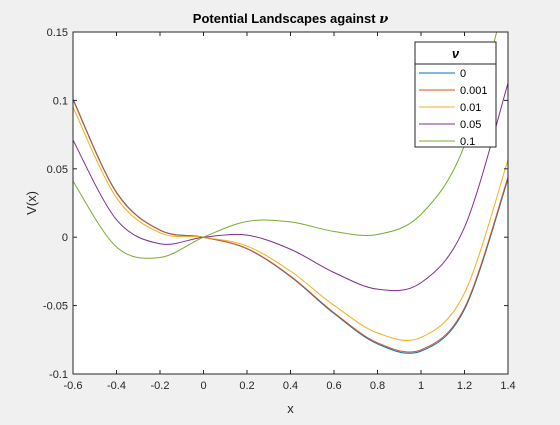 Image resolution: width=560 pixels, height=425 pixels. Describe the element at coordinates (474, 91) in the screenshot. I see `legend-label: 0.001` at that location.